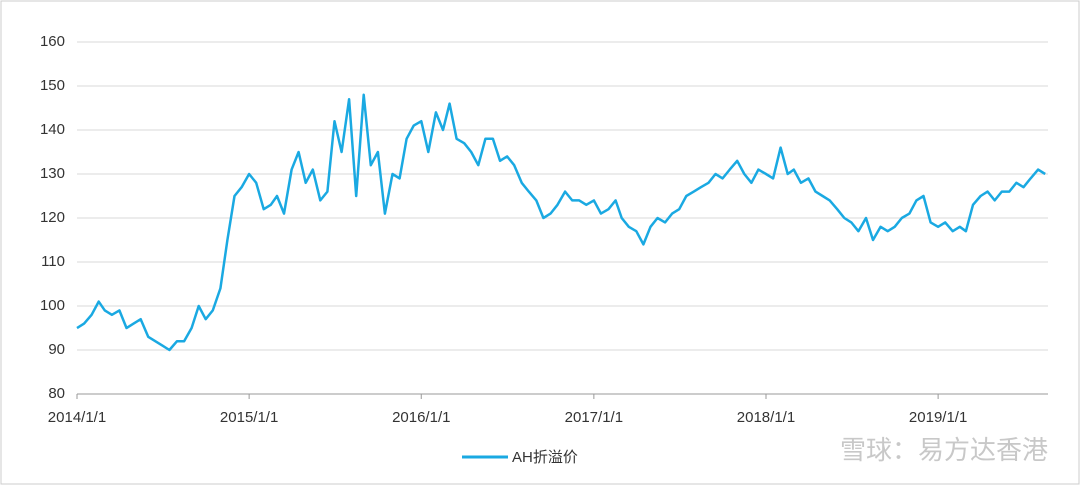  What do you see at coordinates (52, 85) in the screenshot?
I see `y-tick-label: 150` at bounding box center [52, 85].